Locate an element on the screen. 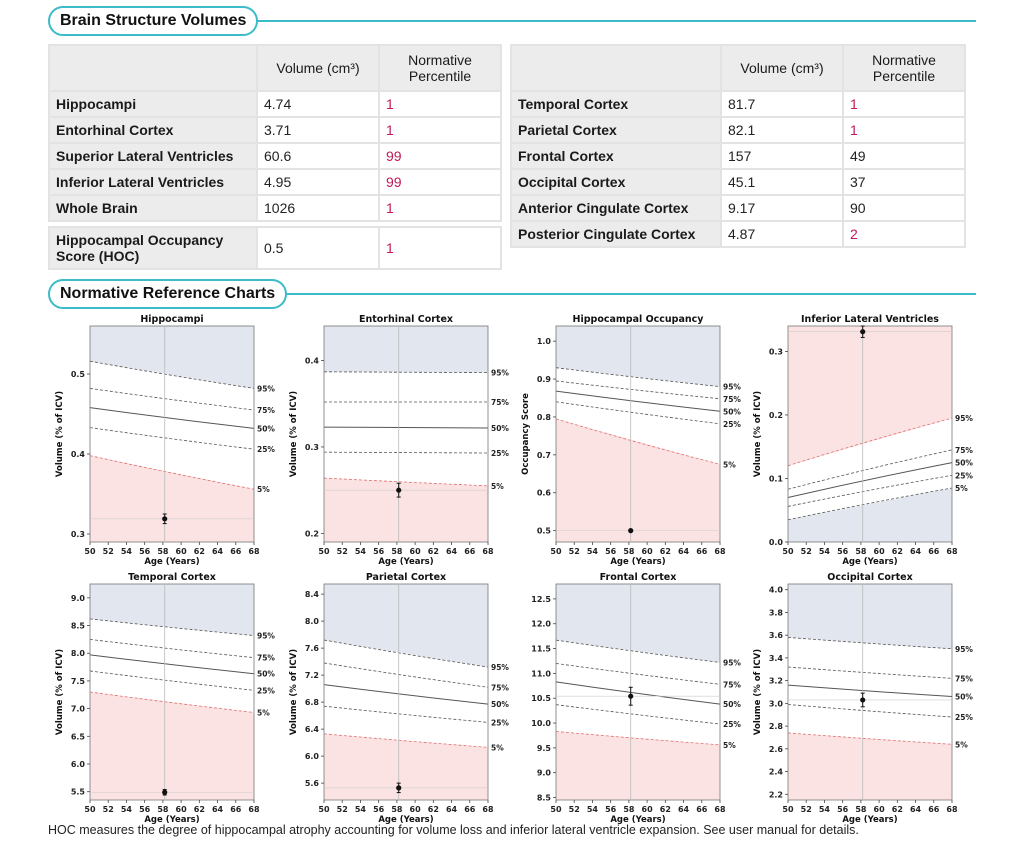  chart-title: Occipital Cortex is located at coordinates (869, 577).